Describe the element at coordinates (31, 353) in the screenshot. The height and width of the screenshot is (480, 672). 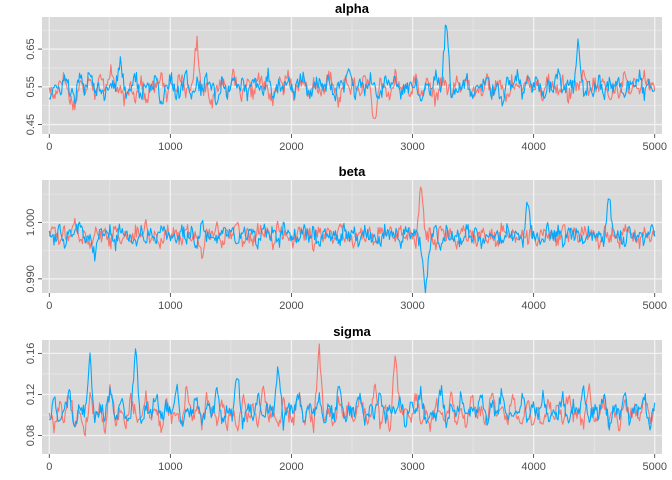
I see `y-tick-label: 0.16` at that location.